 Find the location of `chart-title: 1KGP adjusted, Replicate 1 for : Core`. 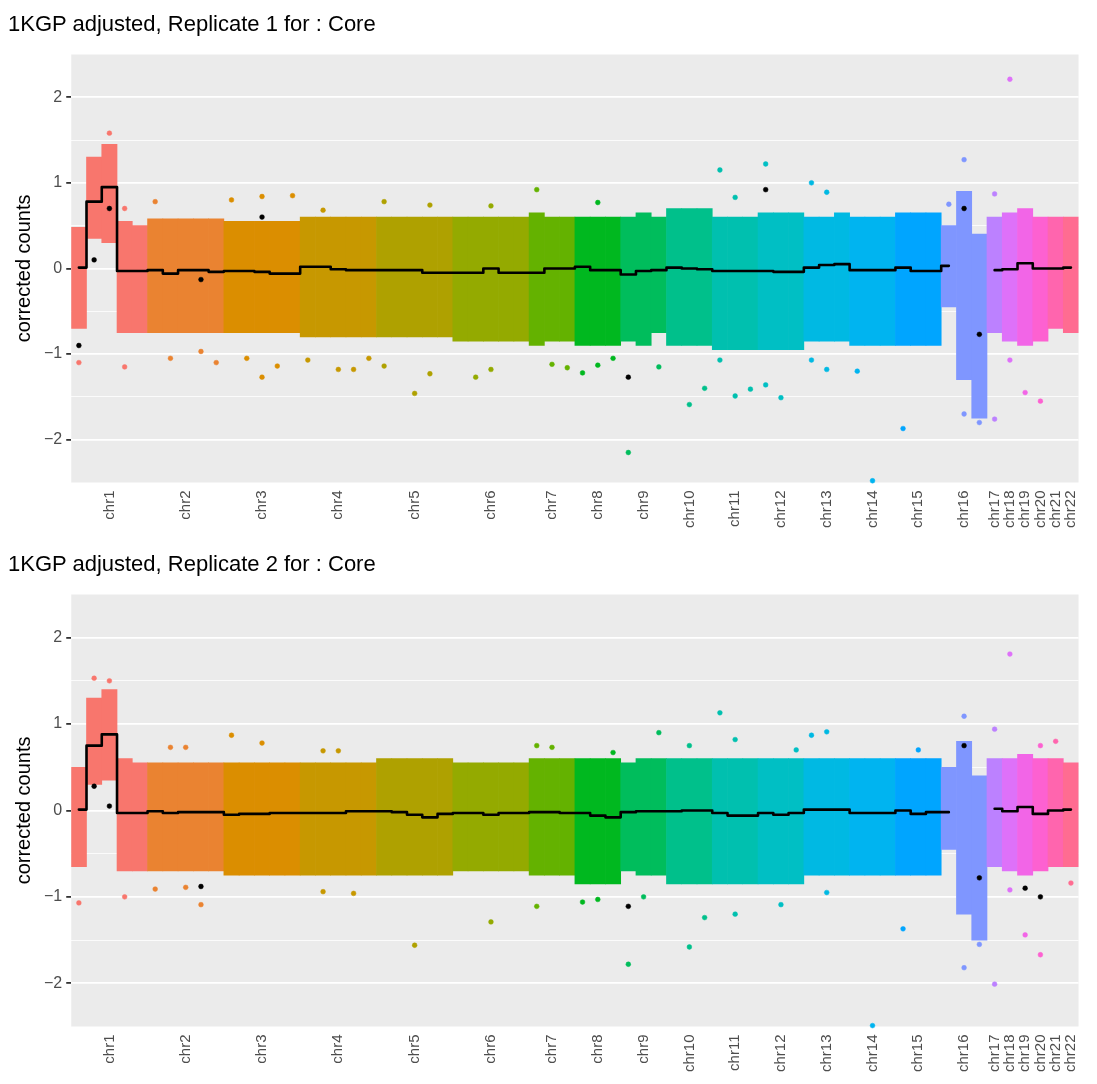

chart-title: 1KGP adjusted, Replicate 1 for : Core is located at coordinates (192, 24).